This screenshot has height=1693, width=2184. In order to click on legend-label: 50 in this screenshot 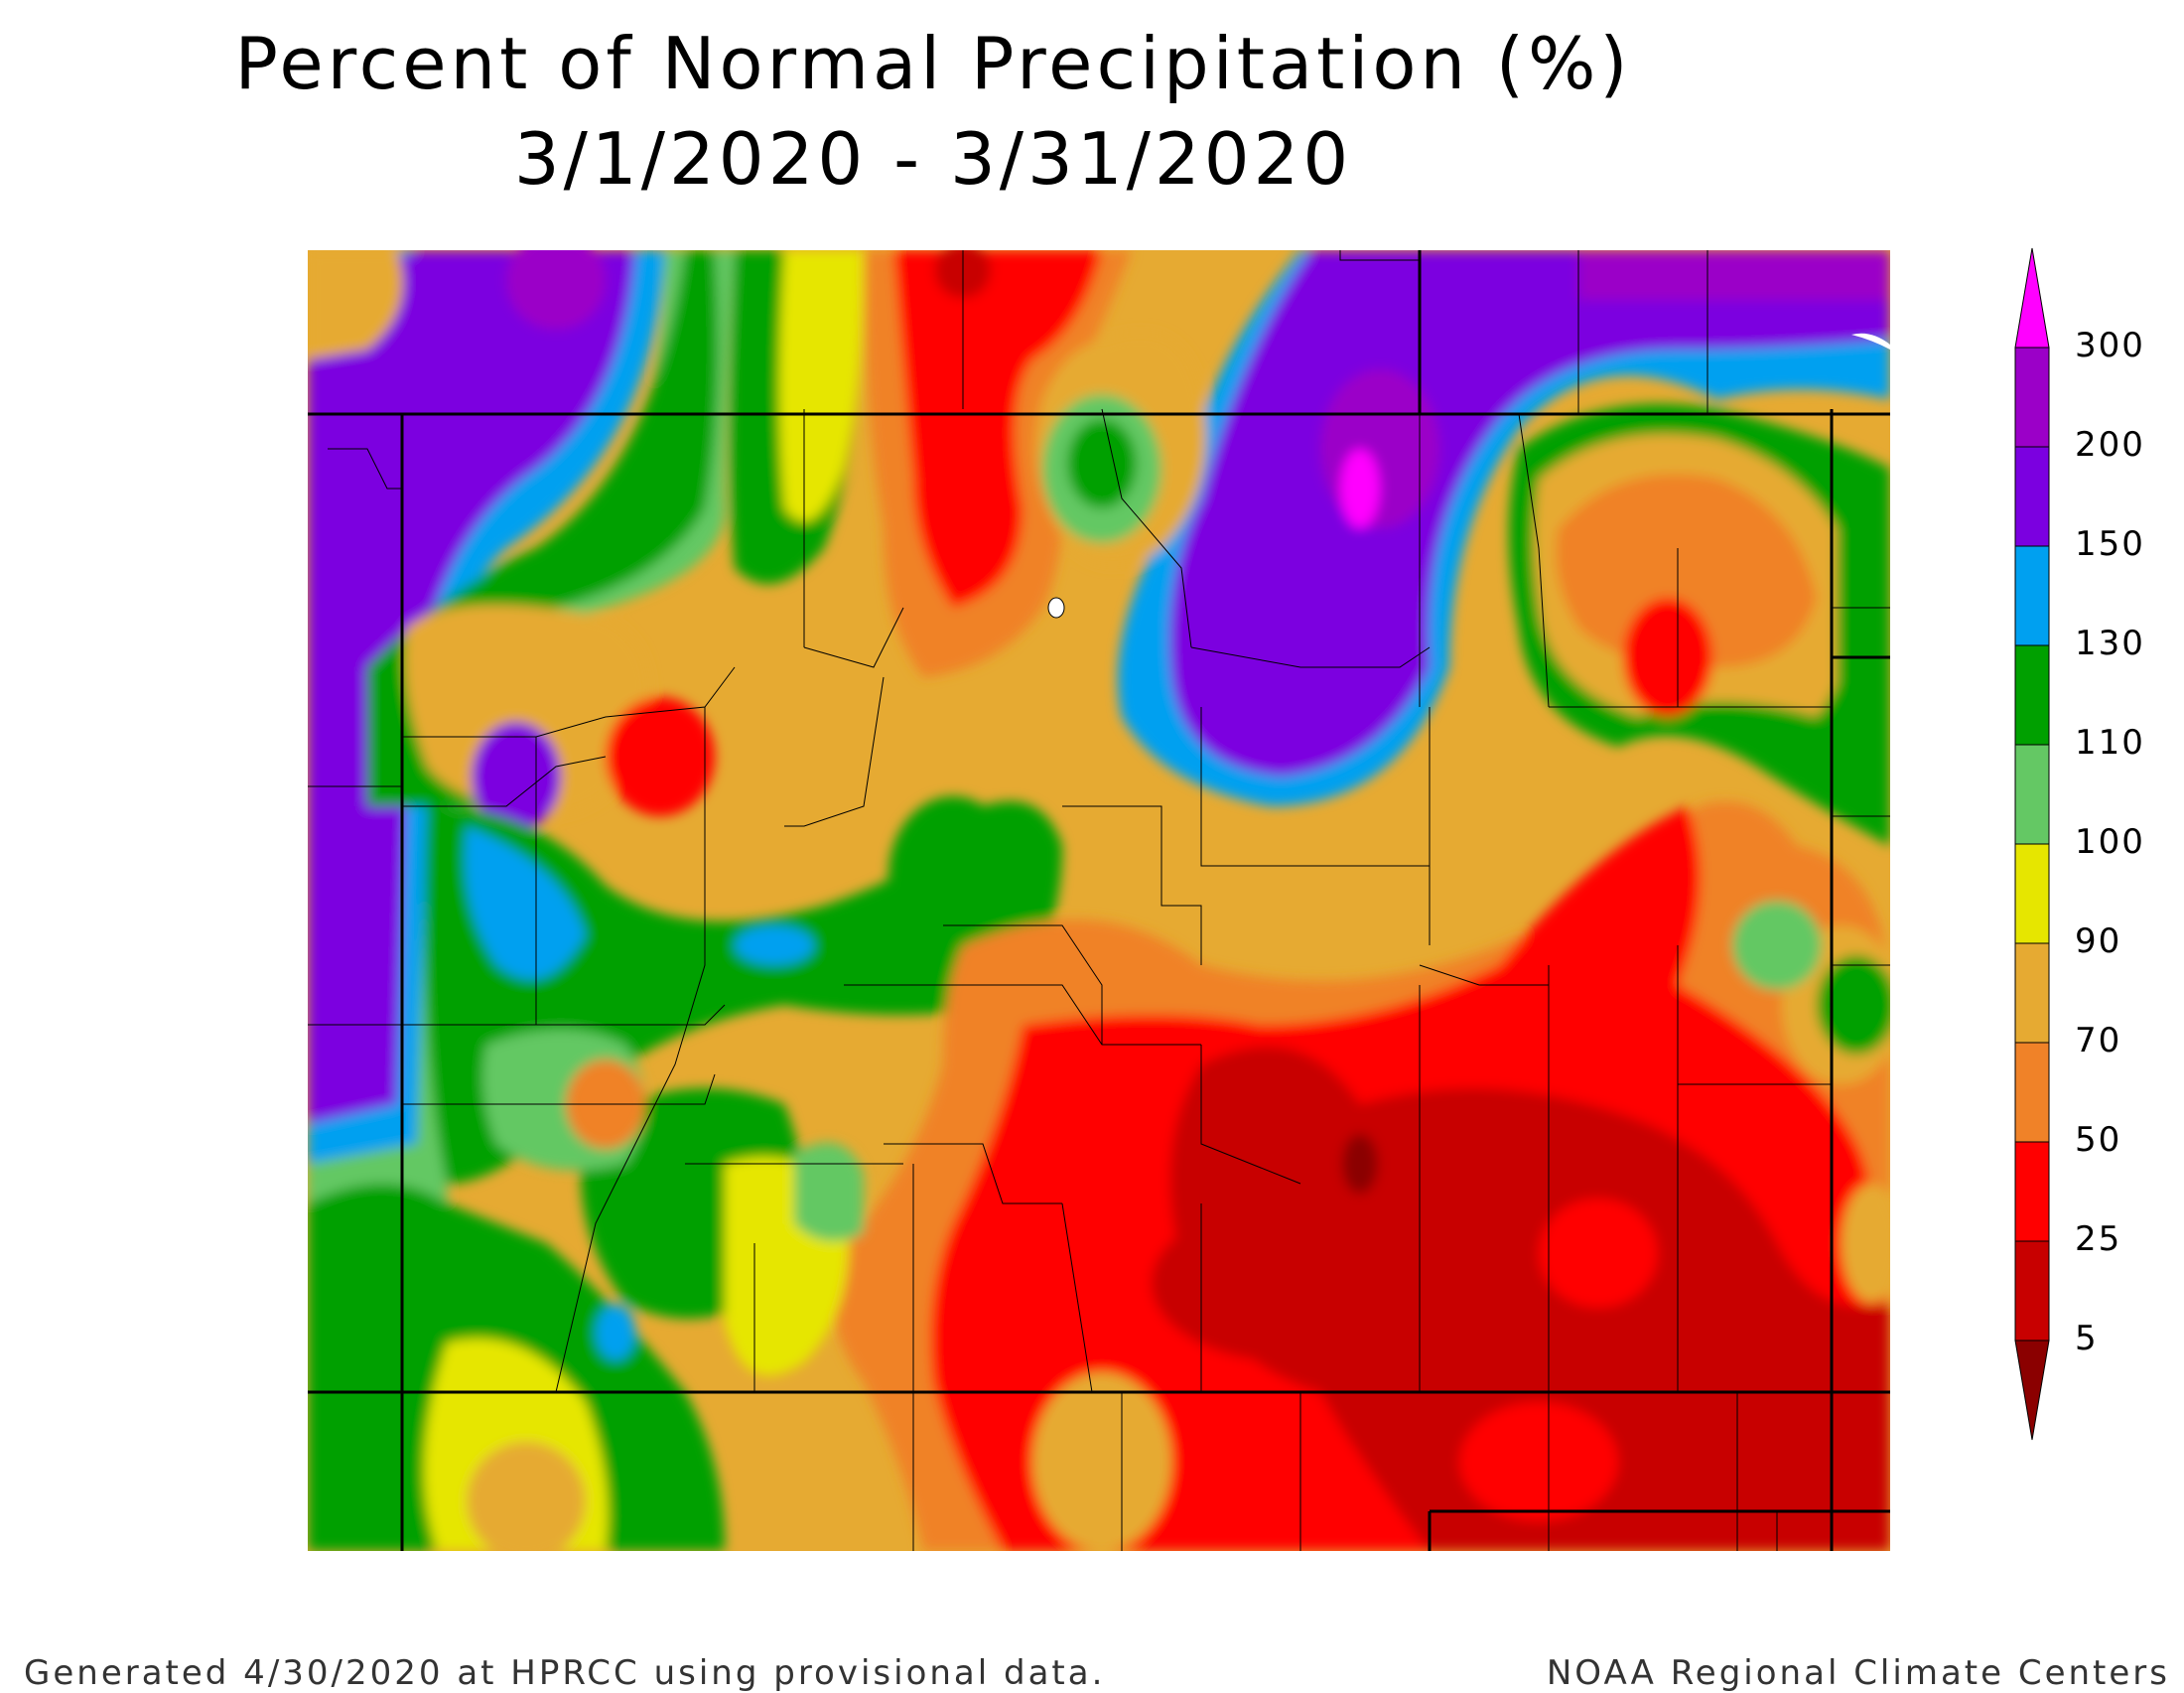, I will do `click(2098, 1140)`.